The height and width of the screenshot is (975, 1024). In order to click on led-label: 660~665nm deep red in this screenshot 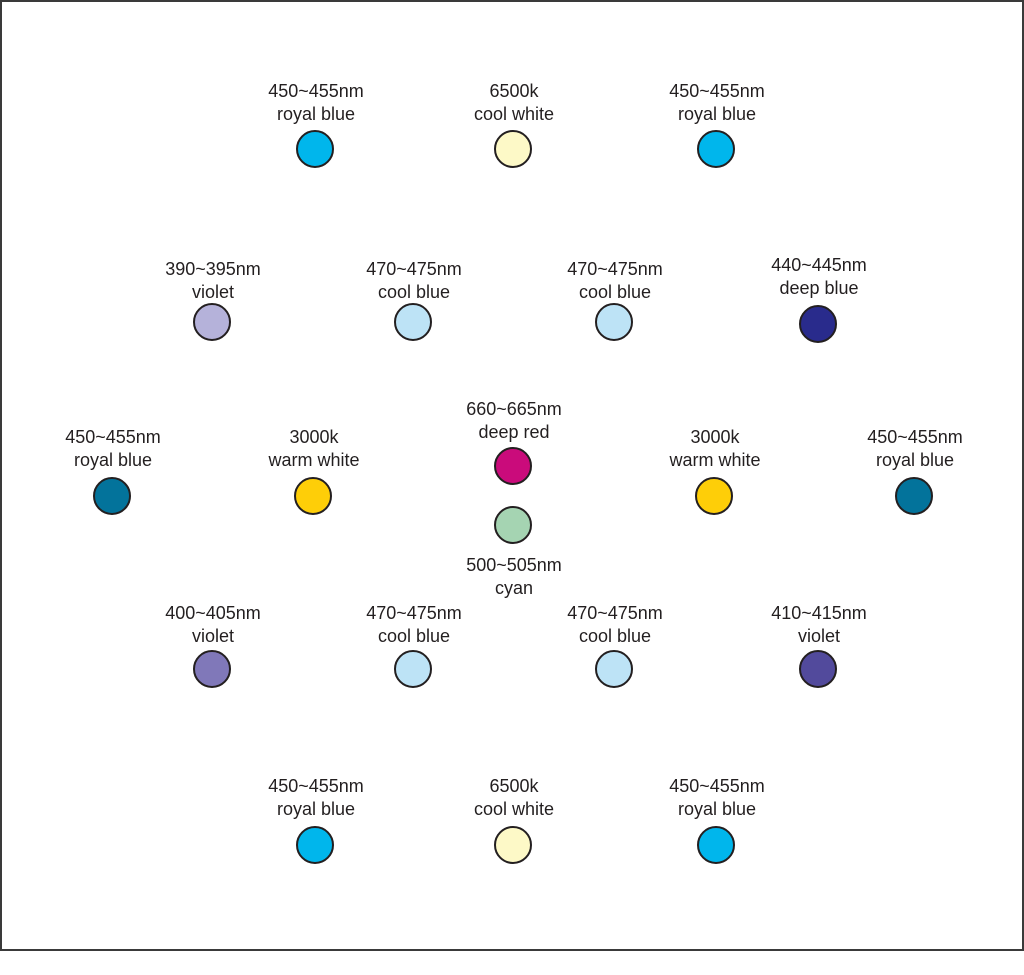, I will do `click(514, 421)`.